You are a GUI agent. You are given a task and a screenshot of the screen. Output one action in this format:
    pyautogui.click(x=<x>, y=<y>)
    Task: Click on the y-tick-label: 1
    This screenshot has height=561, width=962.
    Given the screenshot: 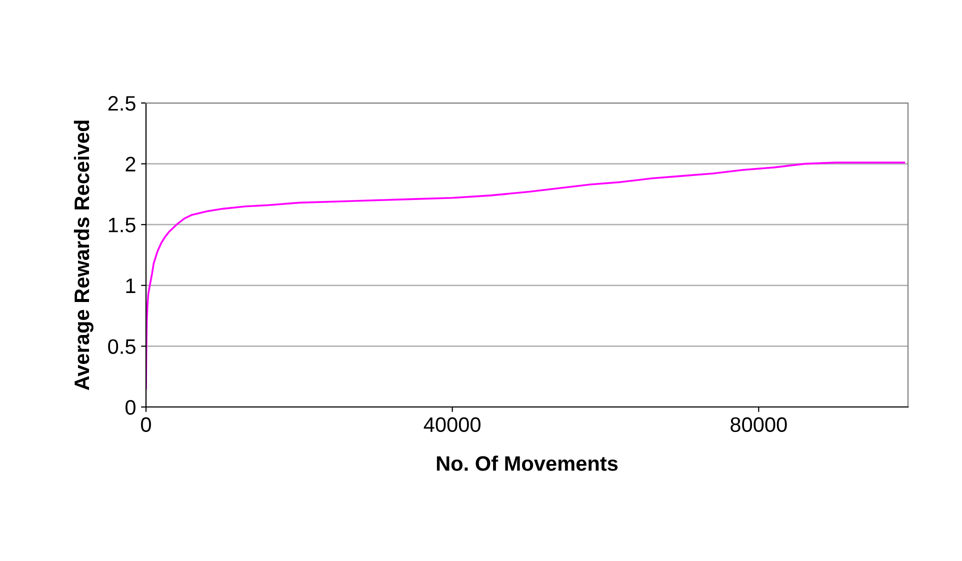 What is the action you would take?
    pyautogui.click(x=131, y=285)
    